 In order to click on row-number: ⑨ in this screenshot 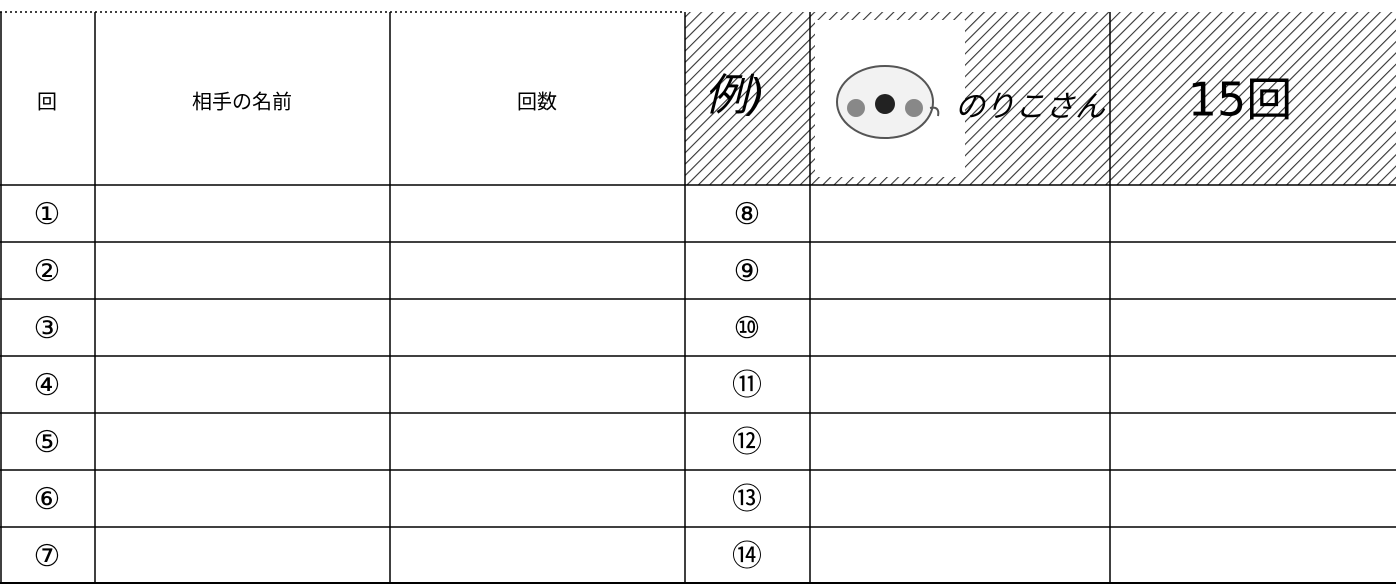, I will do `click(747, 271)`.